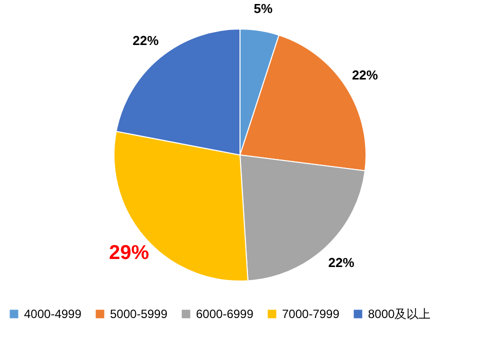  What do you see at coordinates (139, 314) in the screenshot?
I see `legend-label: 5000-5999` at bounding box center [139, 314].